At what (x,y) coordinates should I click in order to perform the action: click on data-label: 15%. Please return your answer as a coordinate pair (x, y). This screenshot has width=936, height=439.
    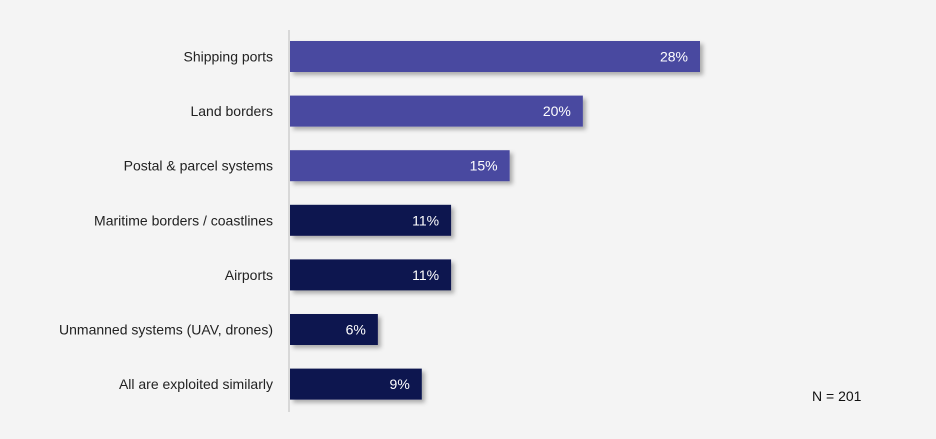
    Looking at the image, I should click on (484, 166).